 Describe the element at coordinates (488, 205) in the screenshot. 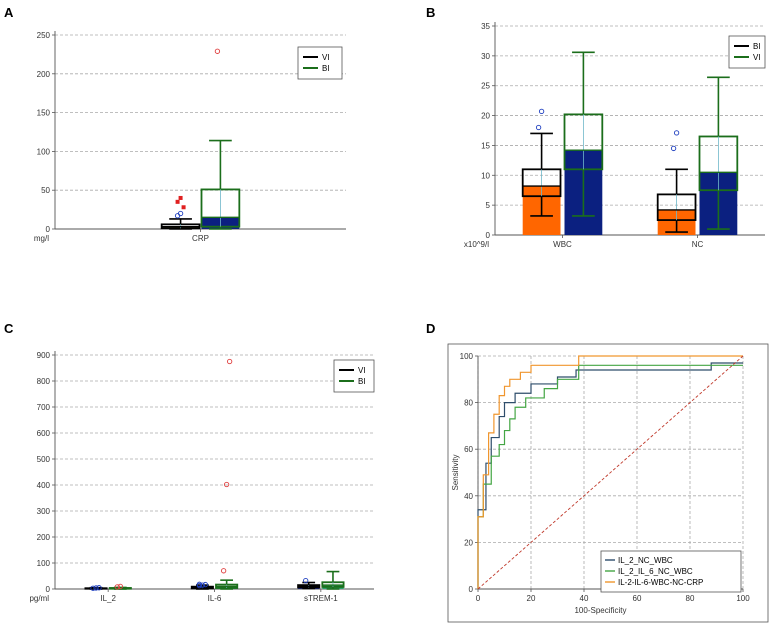

I see `y-tick-label: 5` at that location.